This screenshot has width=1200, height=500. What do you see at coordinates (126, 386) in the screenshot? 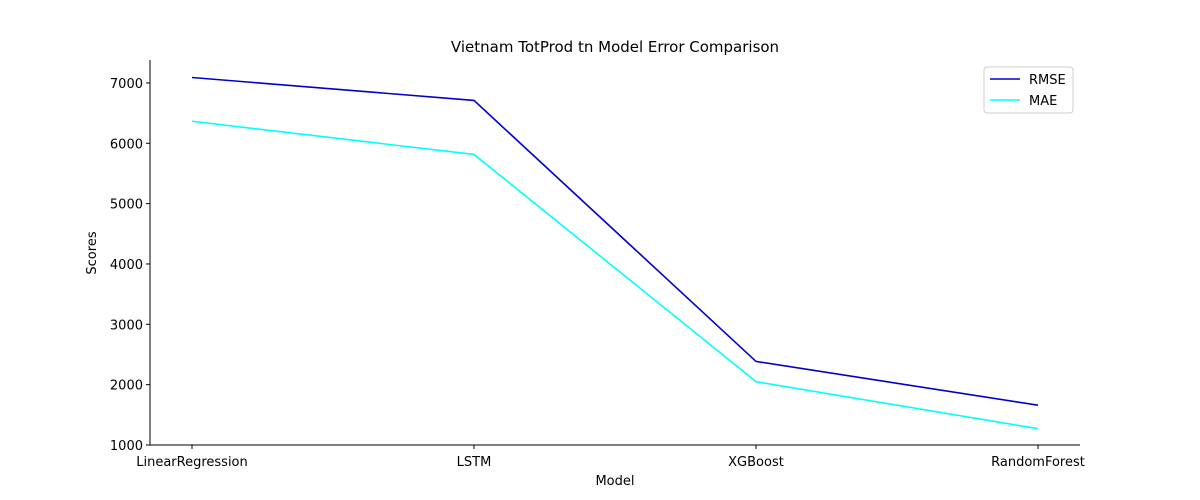
I see `y-tick-label: 2000` at bounding box center [126, 386].